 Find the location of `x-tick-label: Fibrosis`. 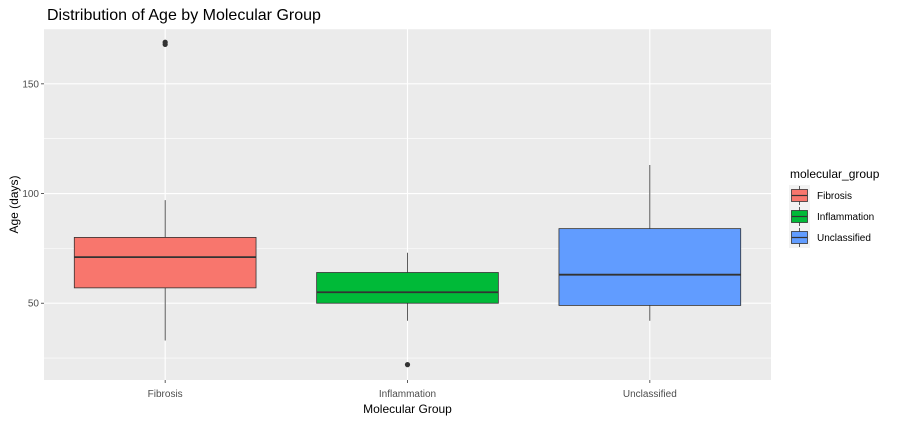

x-tick-label: Fibrosis is located at coordinates (165, 394).